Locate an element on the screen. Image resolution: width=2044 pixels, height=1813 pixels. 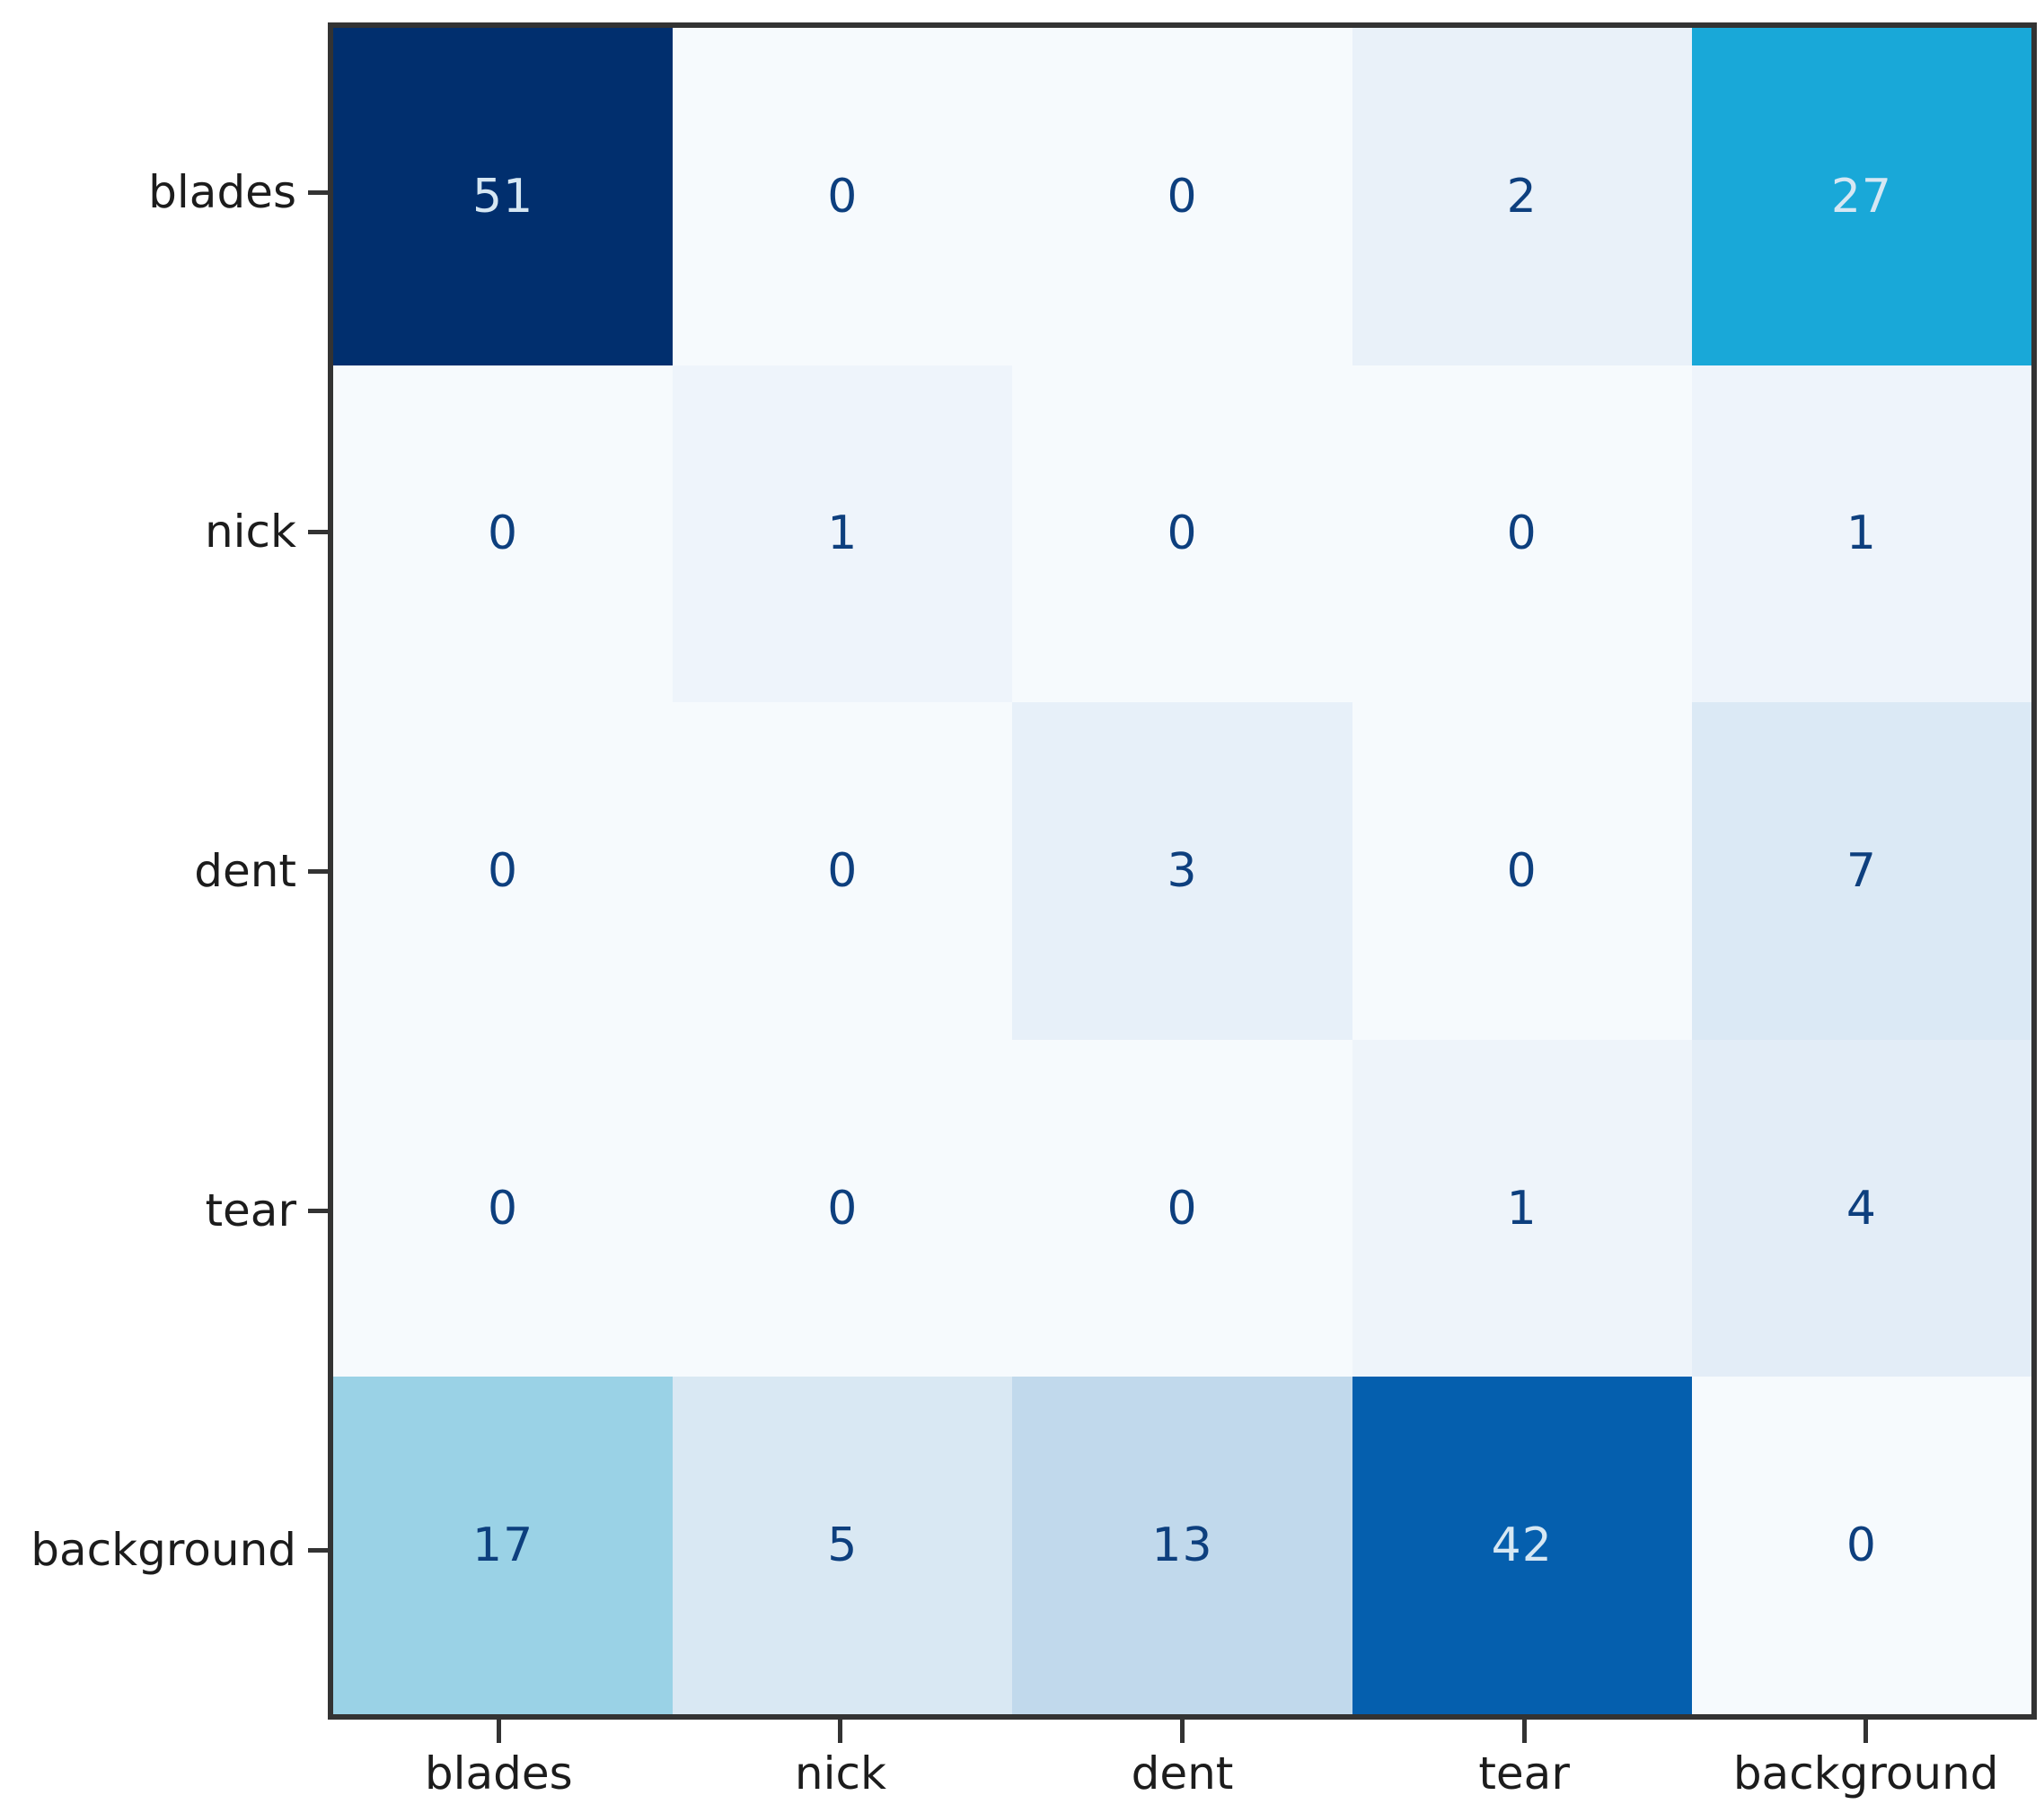
matrix-cell-blades-dent: 0 is located at coordinates (1182, 196).